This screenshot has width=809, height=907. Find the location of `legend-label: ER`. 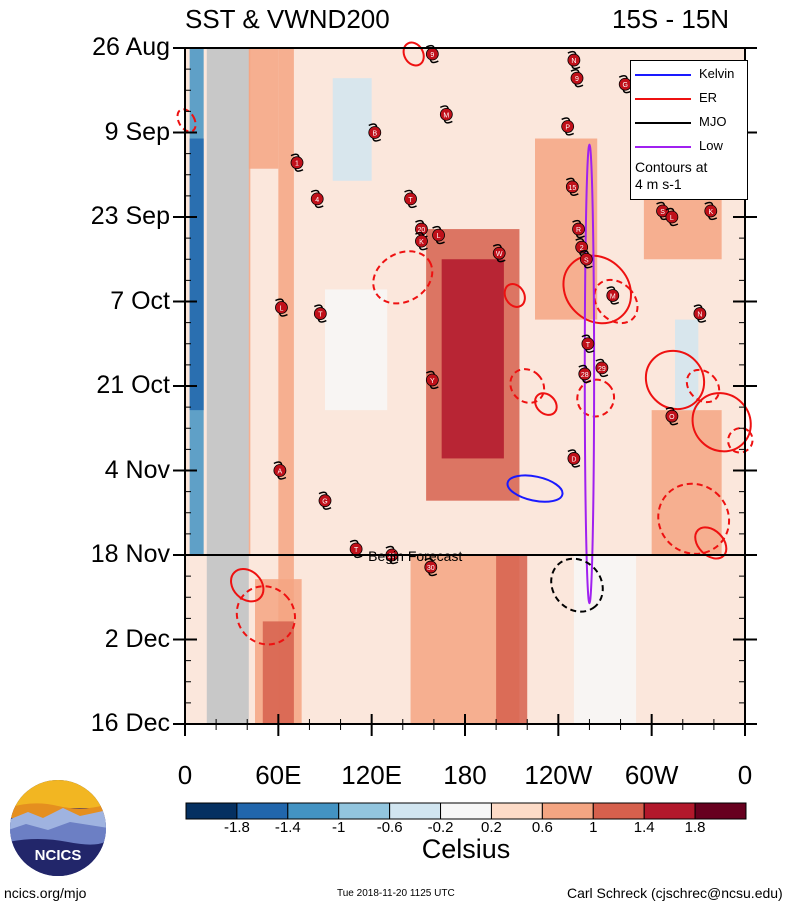

legend-label: ER is located at coordinates (708, 97).